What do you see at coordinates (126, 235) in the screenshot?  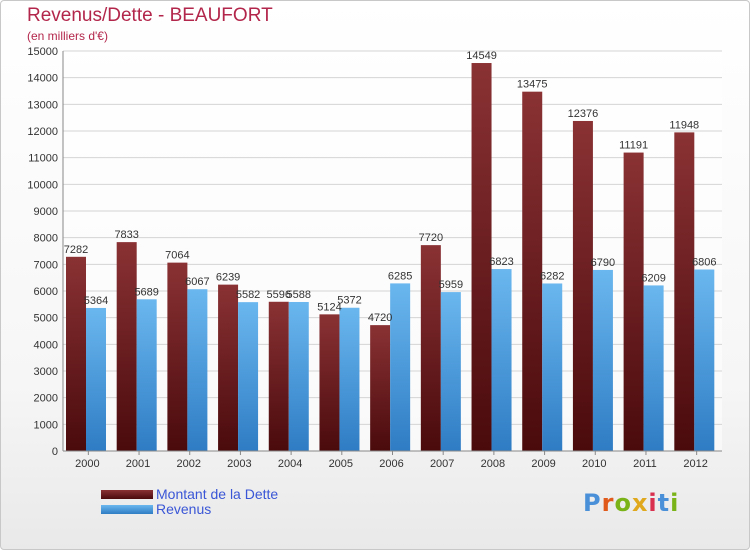 I see `data-label-dette: 7833` at bounding box center [126, 235].